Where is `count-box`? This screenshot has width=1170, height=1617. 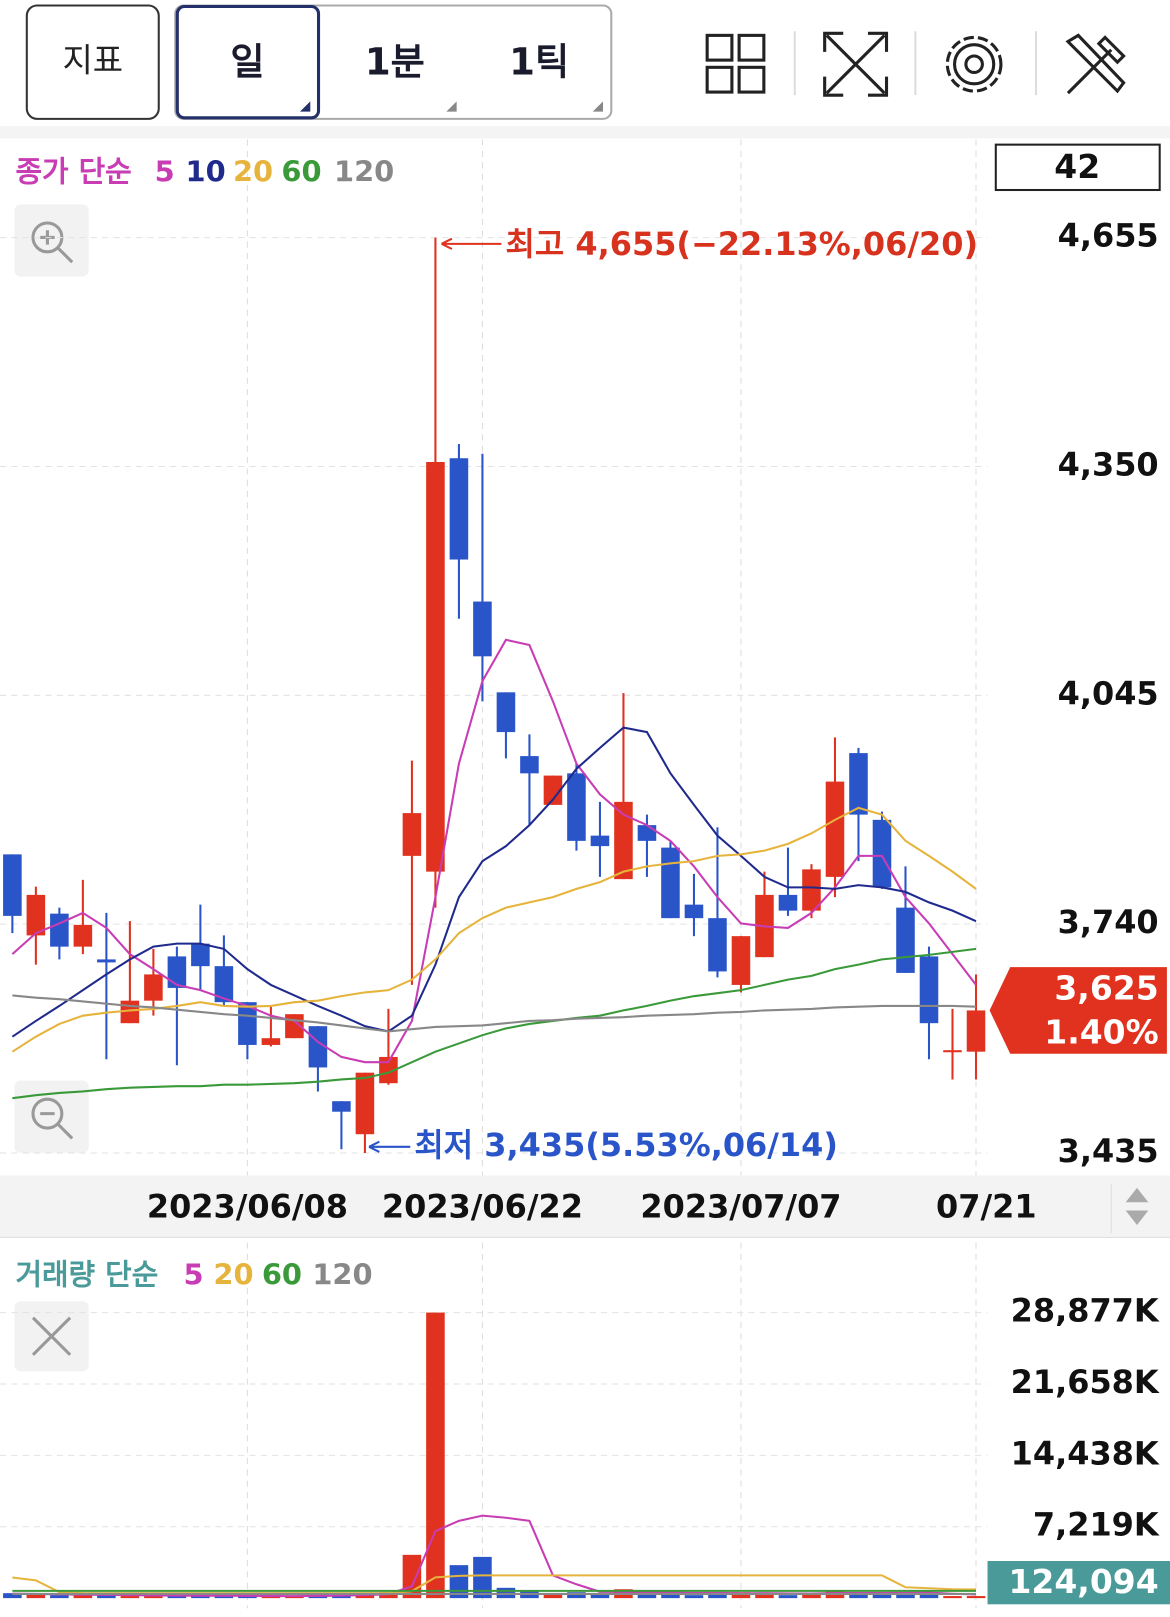
count-box is located at coordinates (1077, 167).